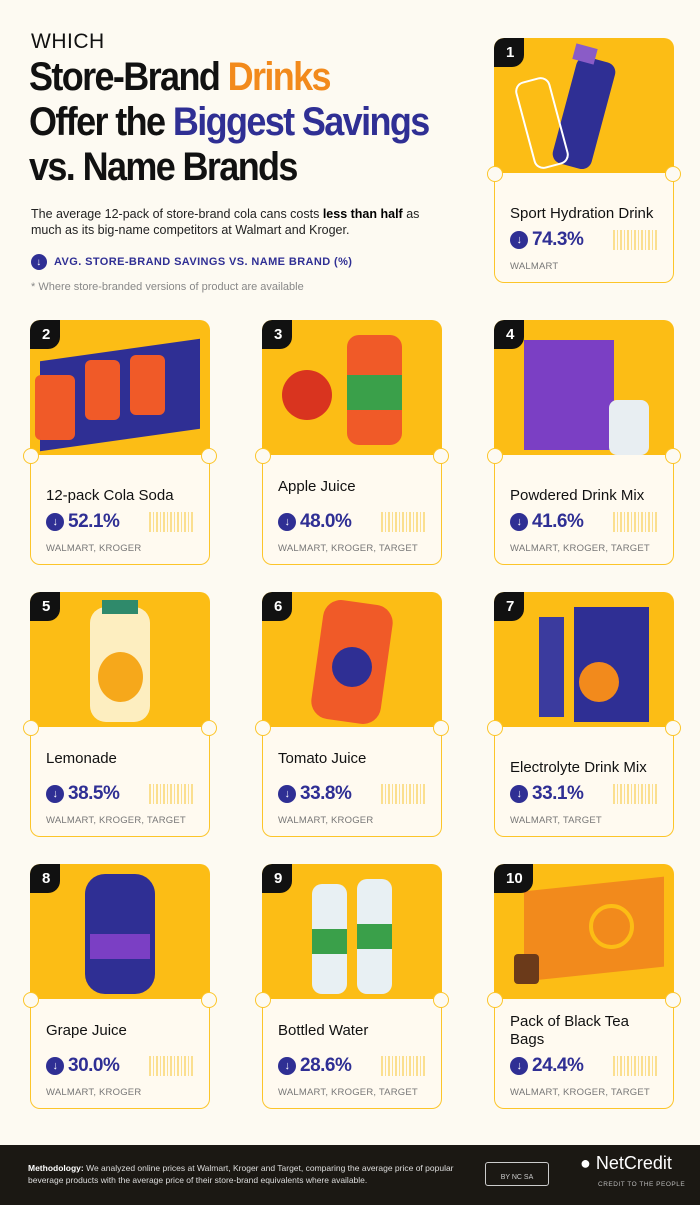 This screenshot has height=1205, width=700. What do you see at coordinates (558, 793) in the screenshot?
I see `savings-value: 33.1%` at bounding box center [558, 793].